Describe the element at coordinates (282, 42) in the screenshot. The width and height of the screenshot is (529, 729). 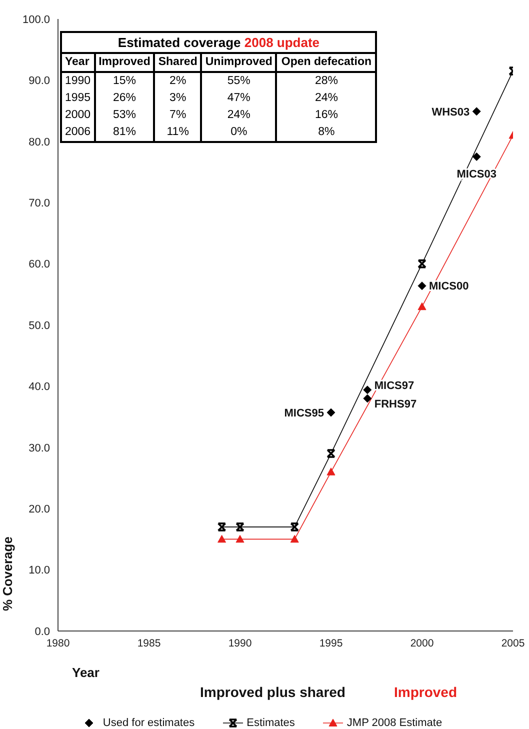
I see `annotation: 2008 update` at that location.